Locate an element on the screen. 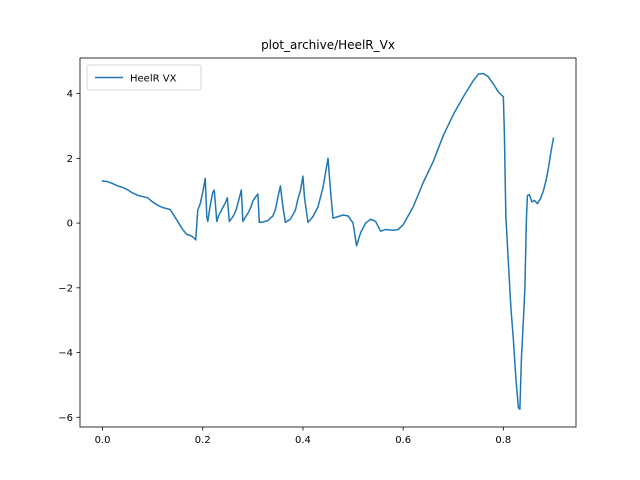 Image resolution: width=640 pixels, height=480 pixels. y-tick-label: −6 is located at coordinates (65, 418).